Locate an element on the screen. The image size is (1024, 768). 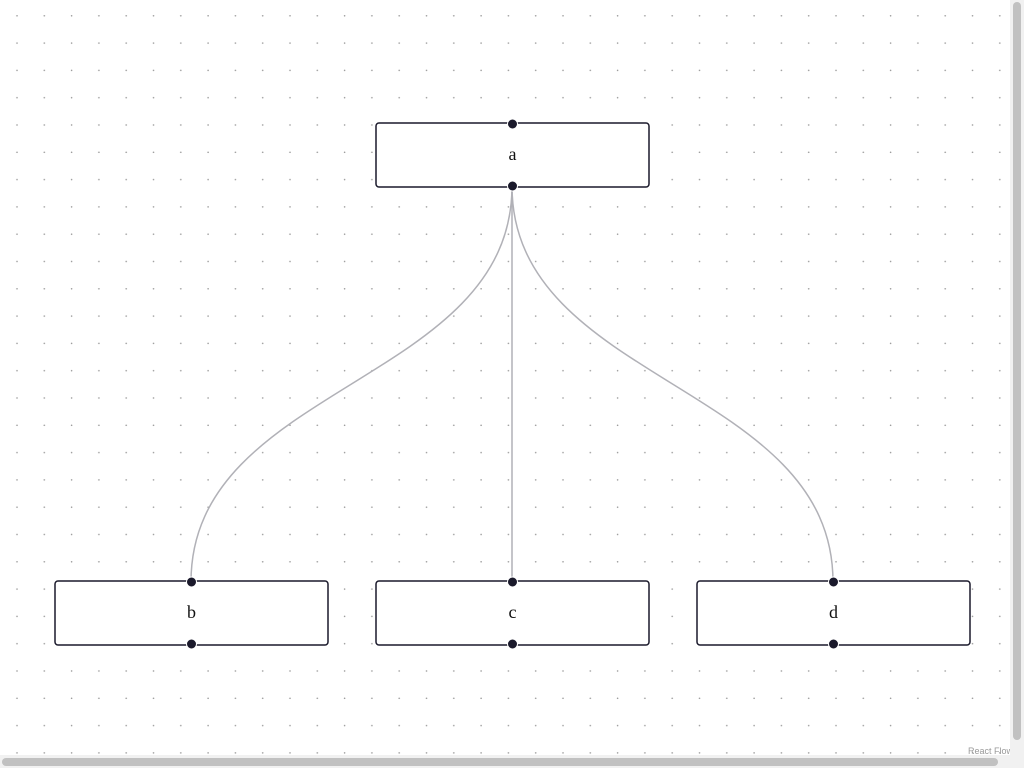
node-label: d is located at coordinates (833, 612).